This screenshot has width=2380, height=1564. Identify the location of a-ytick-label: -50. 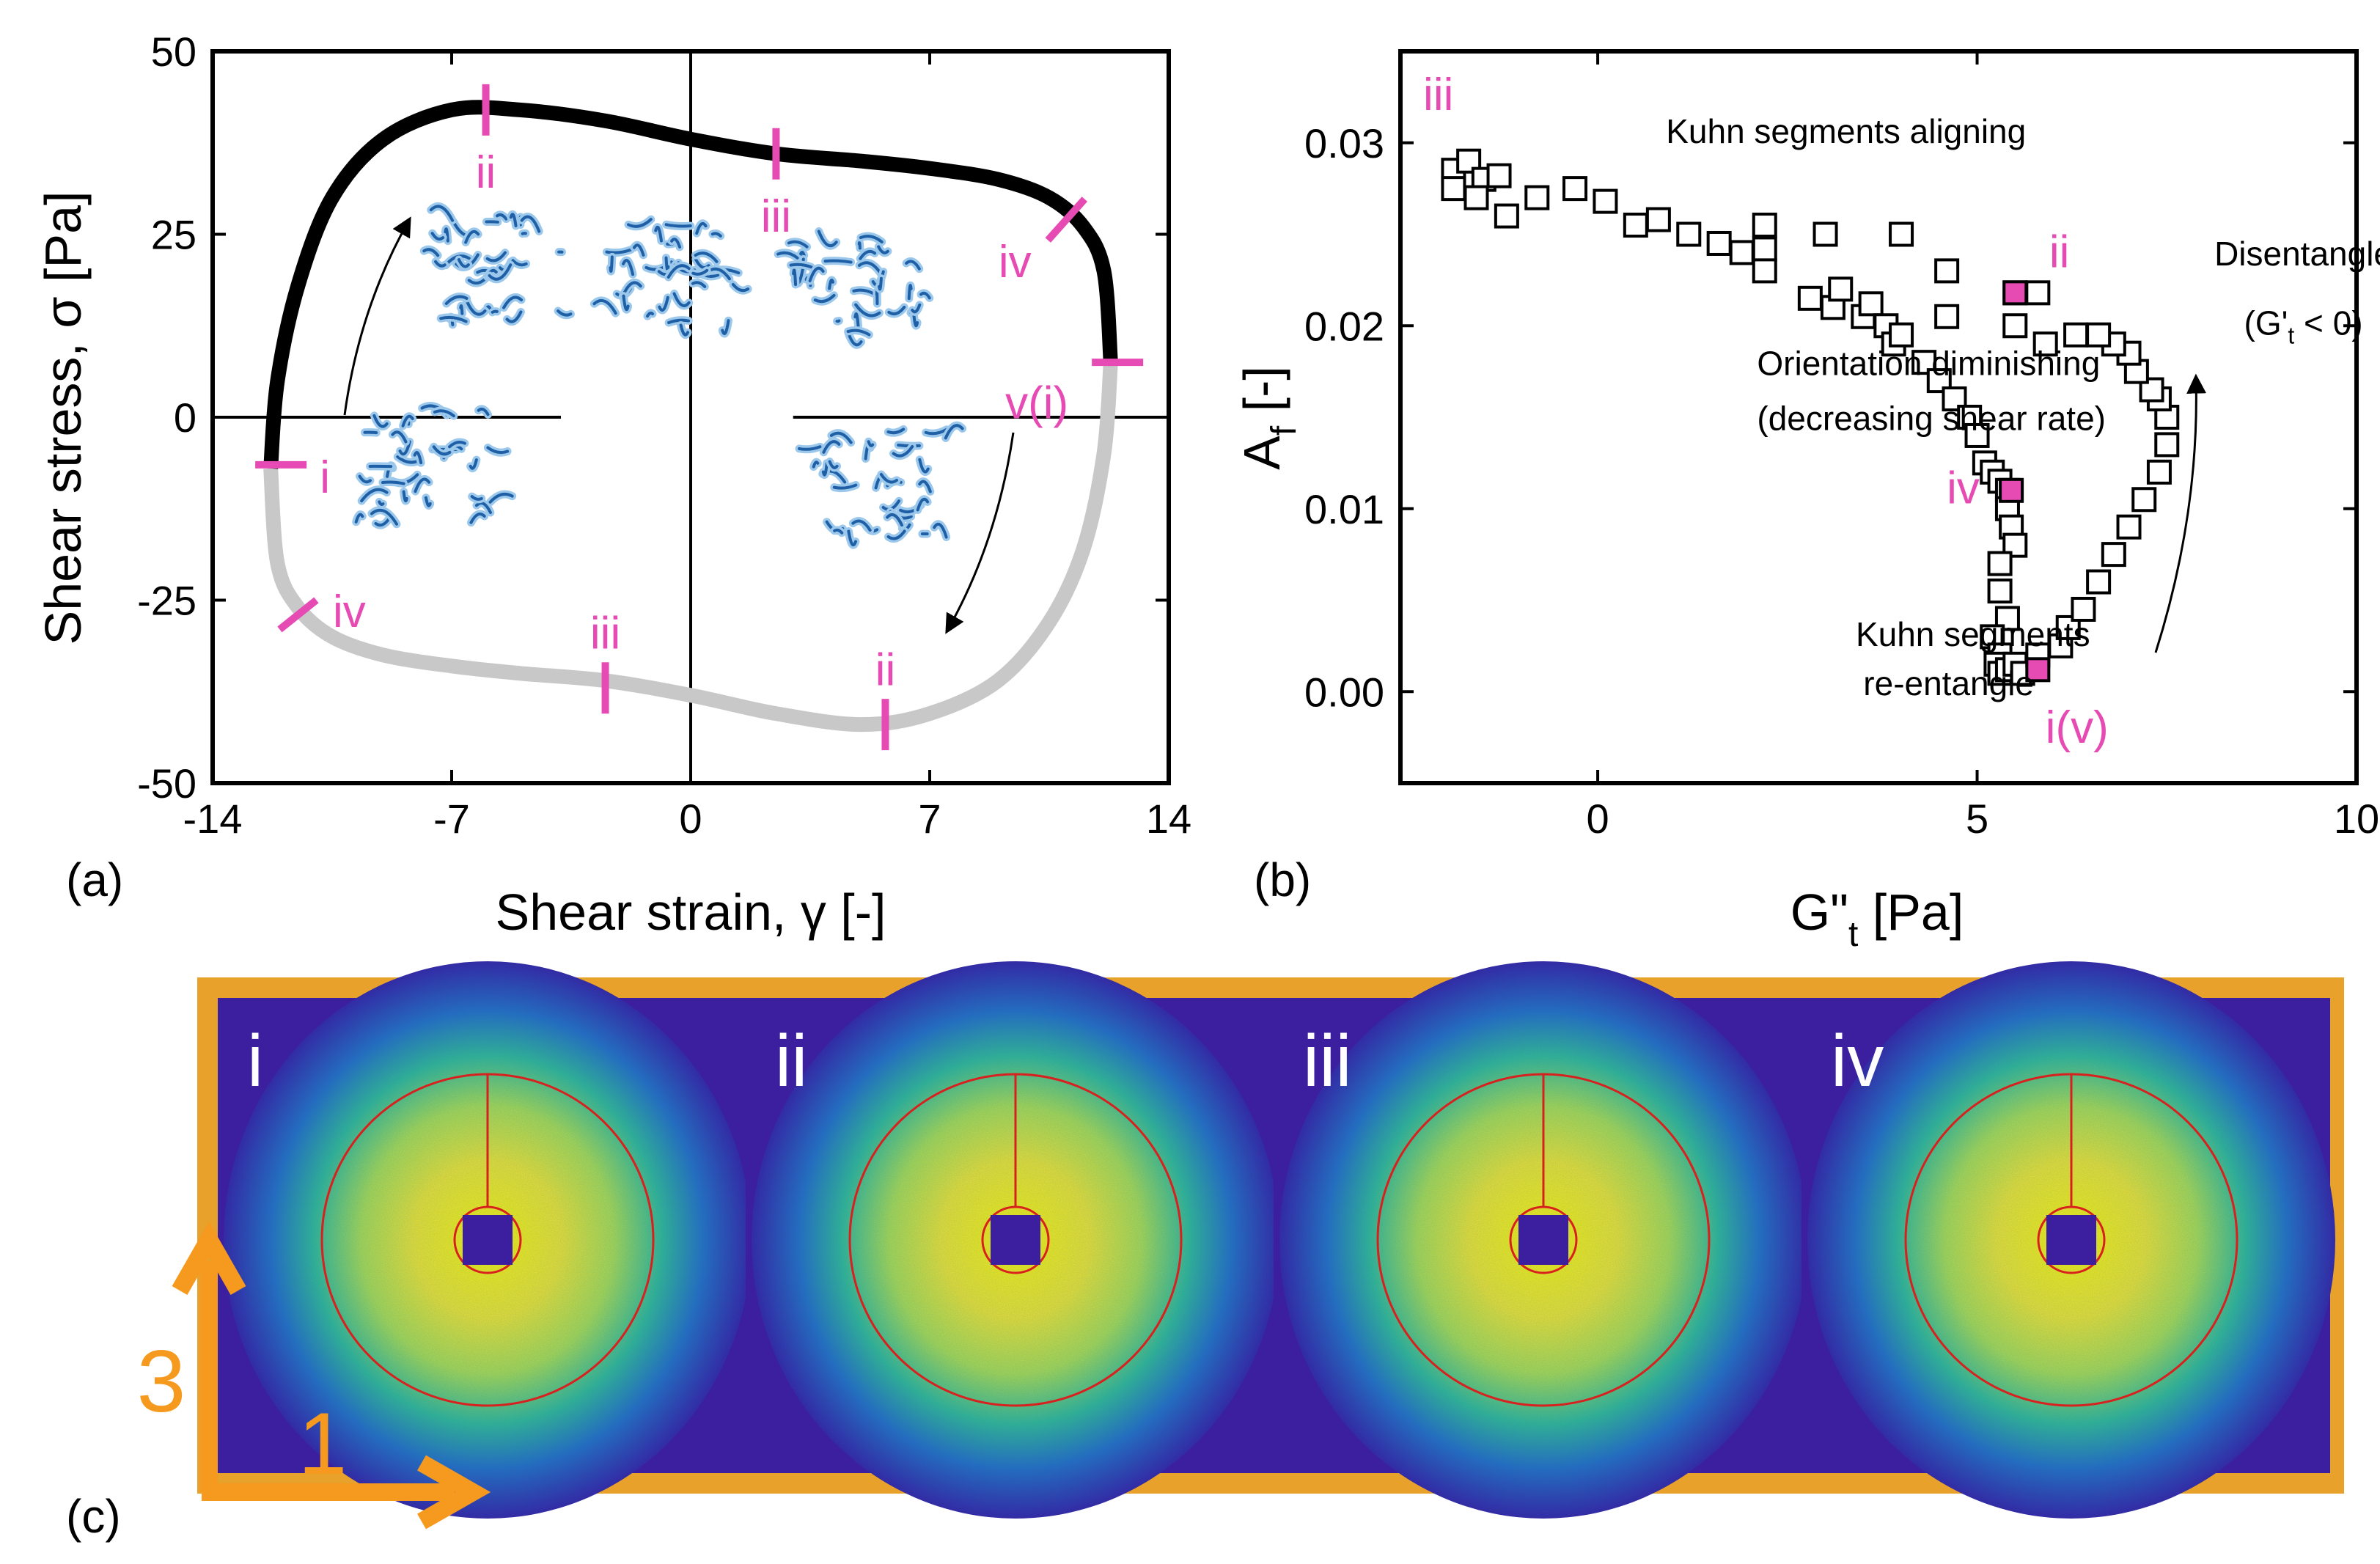
(167, 783).